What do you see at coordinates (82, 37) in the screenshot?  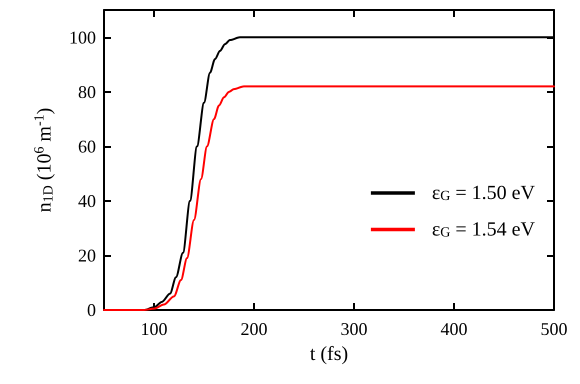 I see `y-tick-label: 100` at bounding box center [82, 37].